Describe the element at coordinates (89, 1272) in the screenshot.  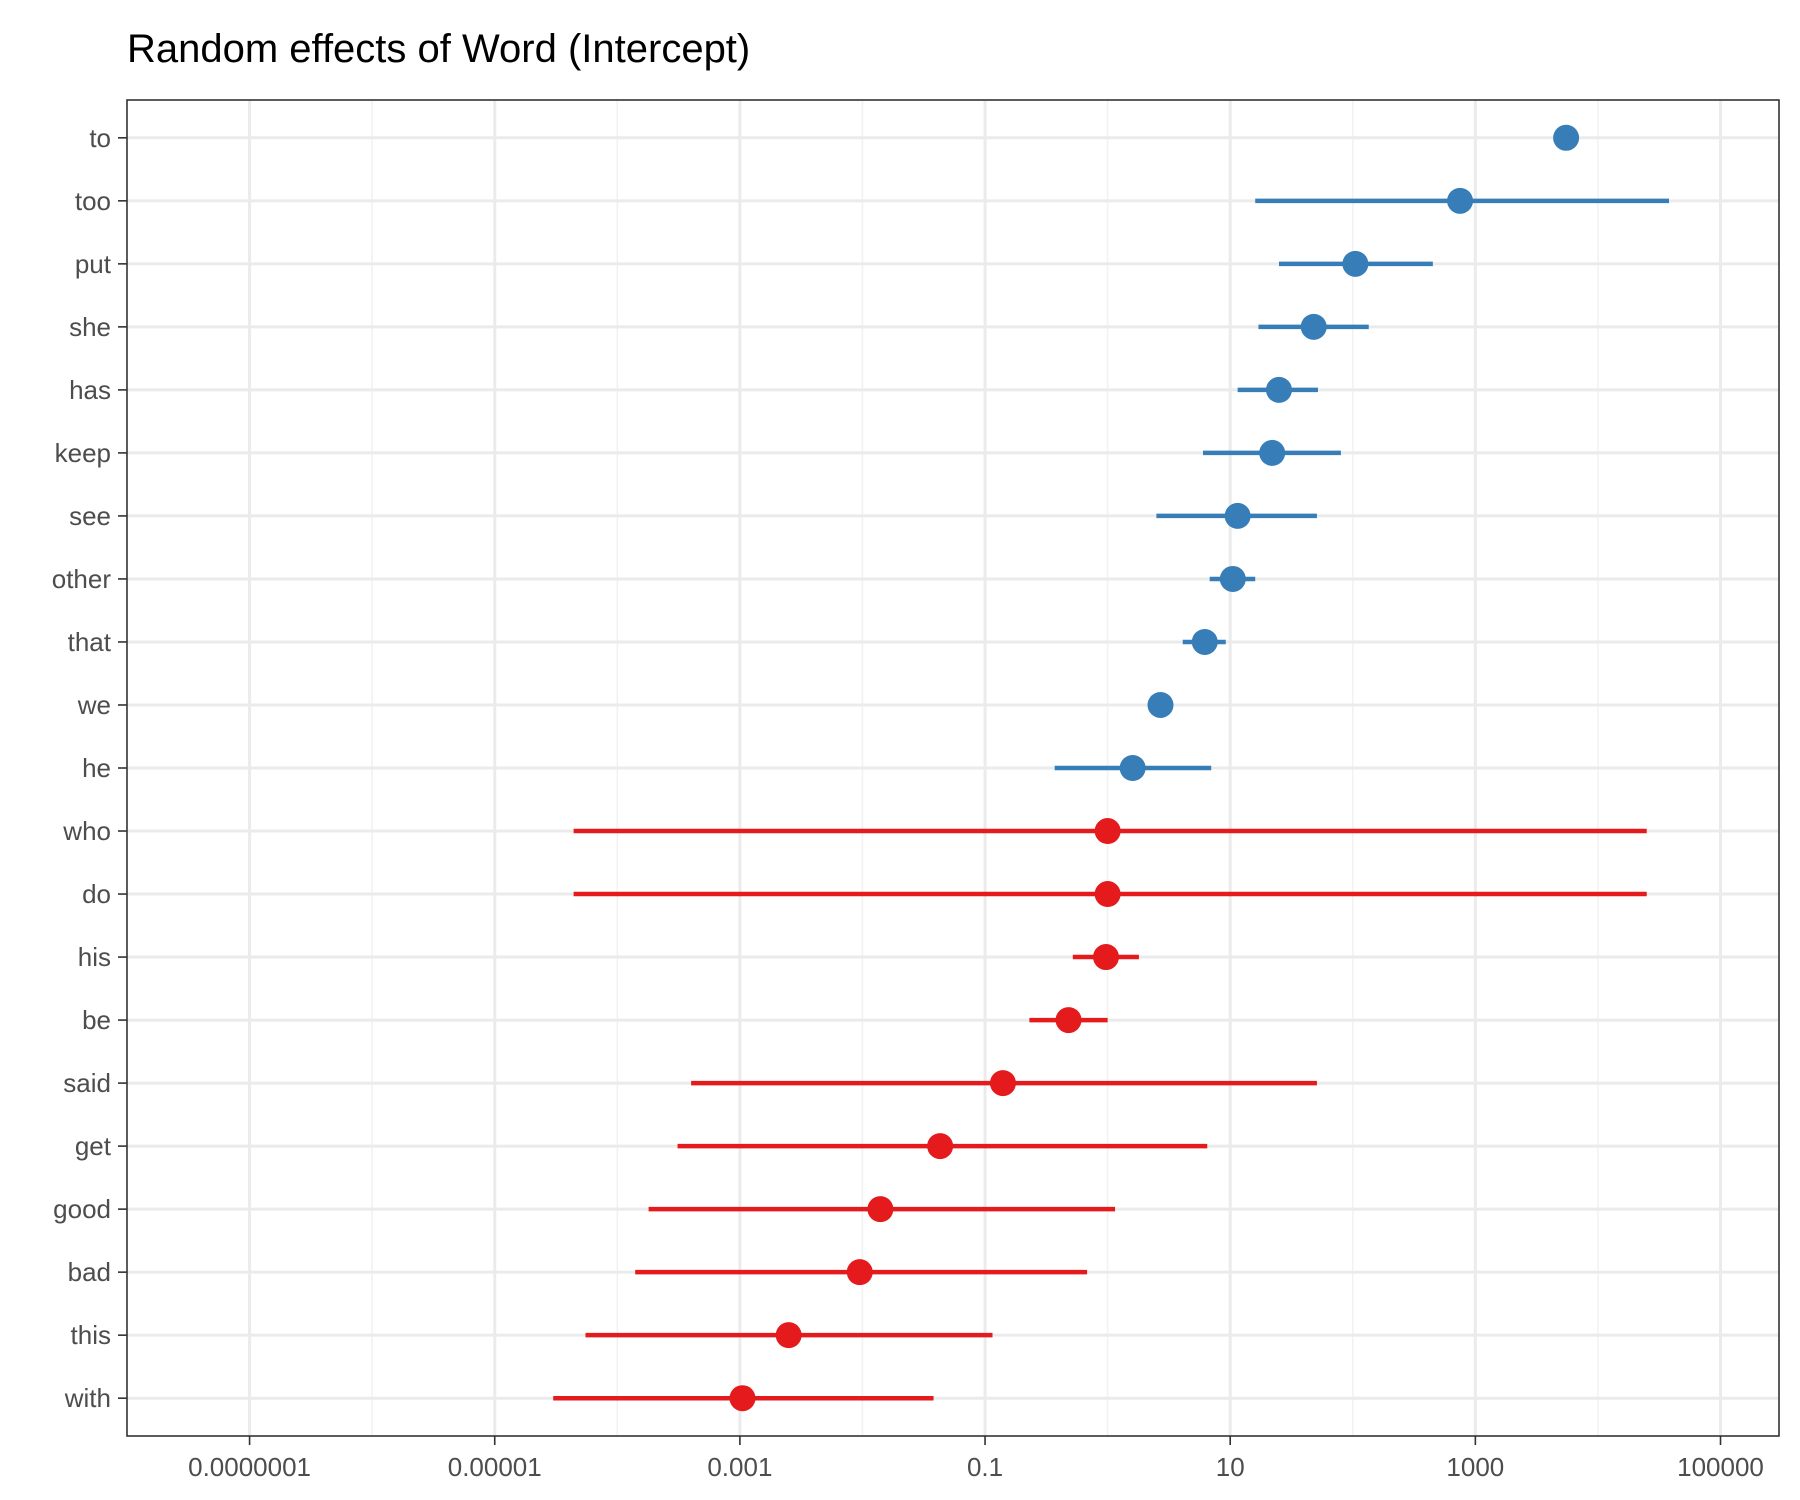
I see `y-tick-label: bad` at that location.